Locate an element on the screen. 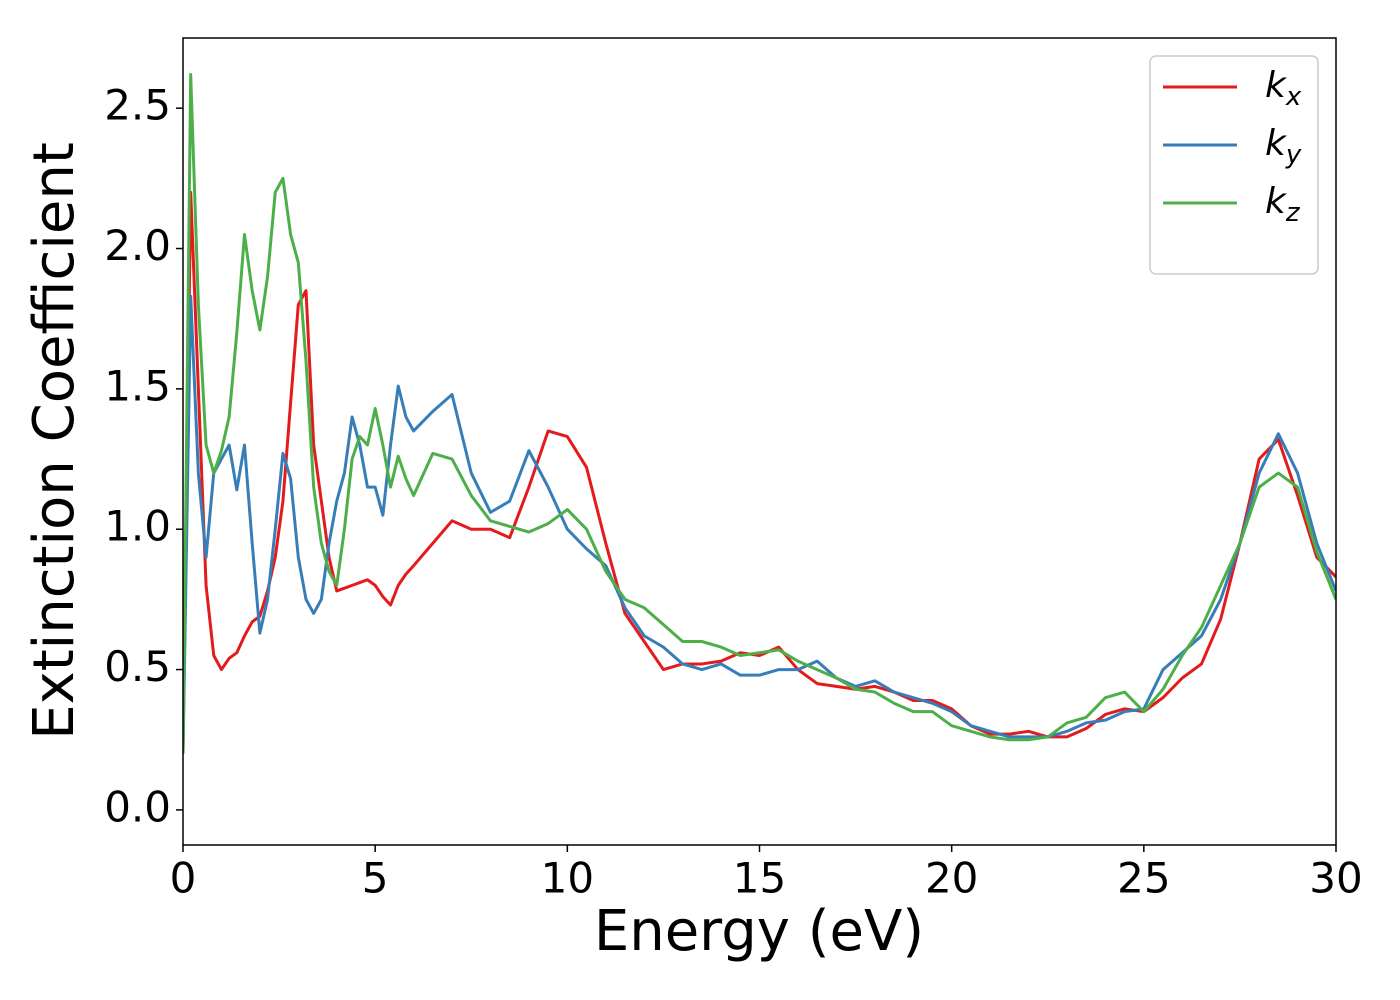 Image resolution: width=1400 pixels, height=1000 pixels. x-tick-label: 15 is located at coordinates (759, 878).